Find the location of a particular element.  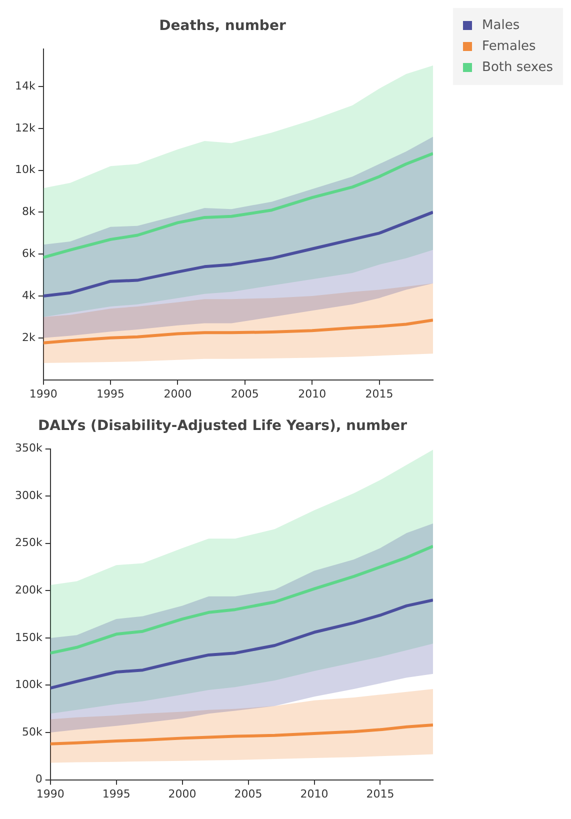

y-tick-label: 0 is located at coordinates (38, 779).